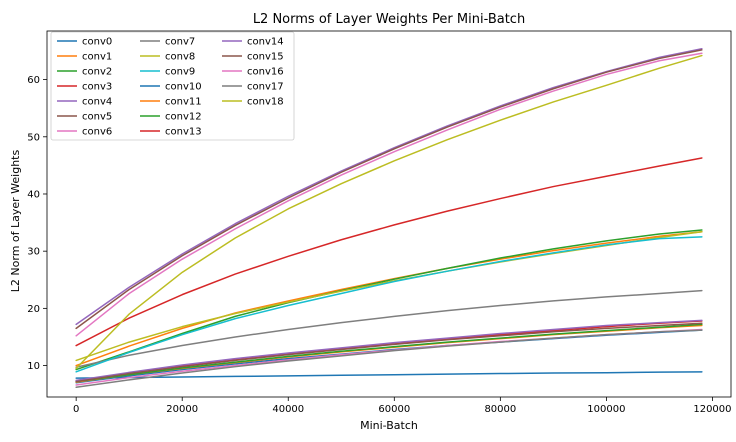 The width and height of the screenshot is (736, 442). Describe the element at coordinates (97, 42) in the screenshot. I see `legend-label-conv0: conv0` at that location.